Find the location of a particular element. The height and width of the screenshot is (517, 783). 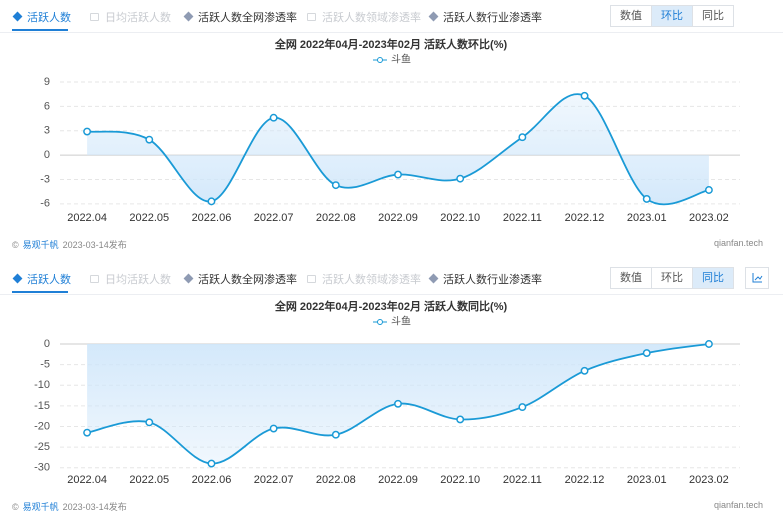

tab-label: 活跃人数 is located at coordinates (49, 280).